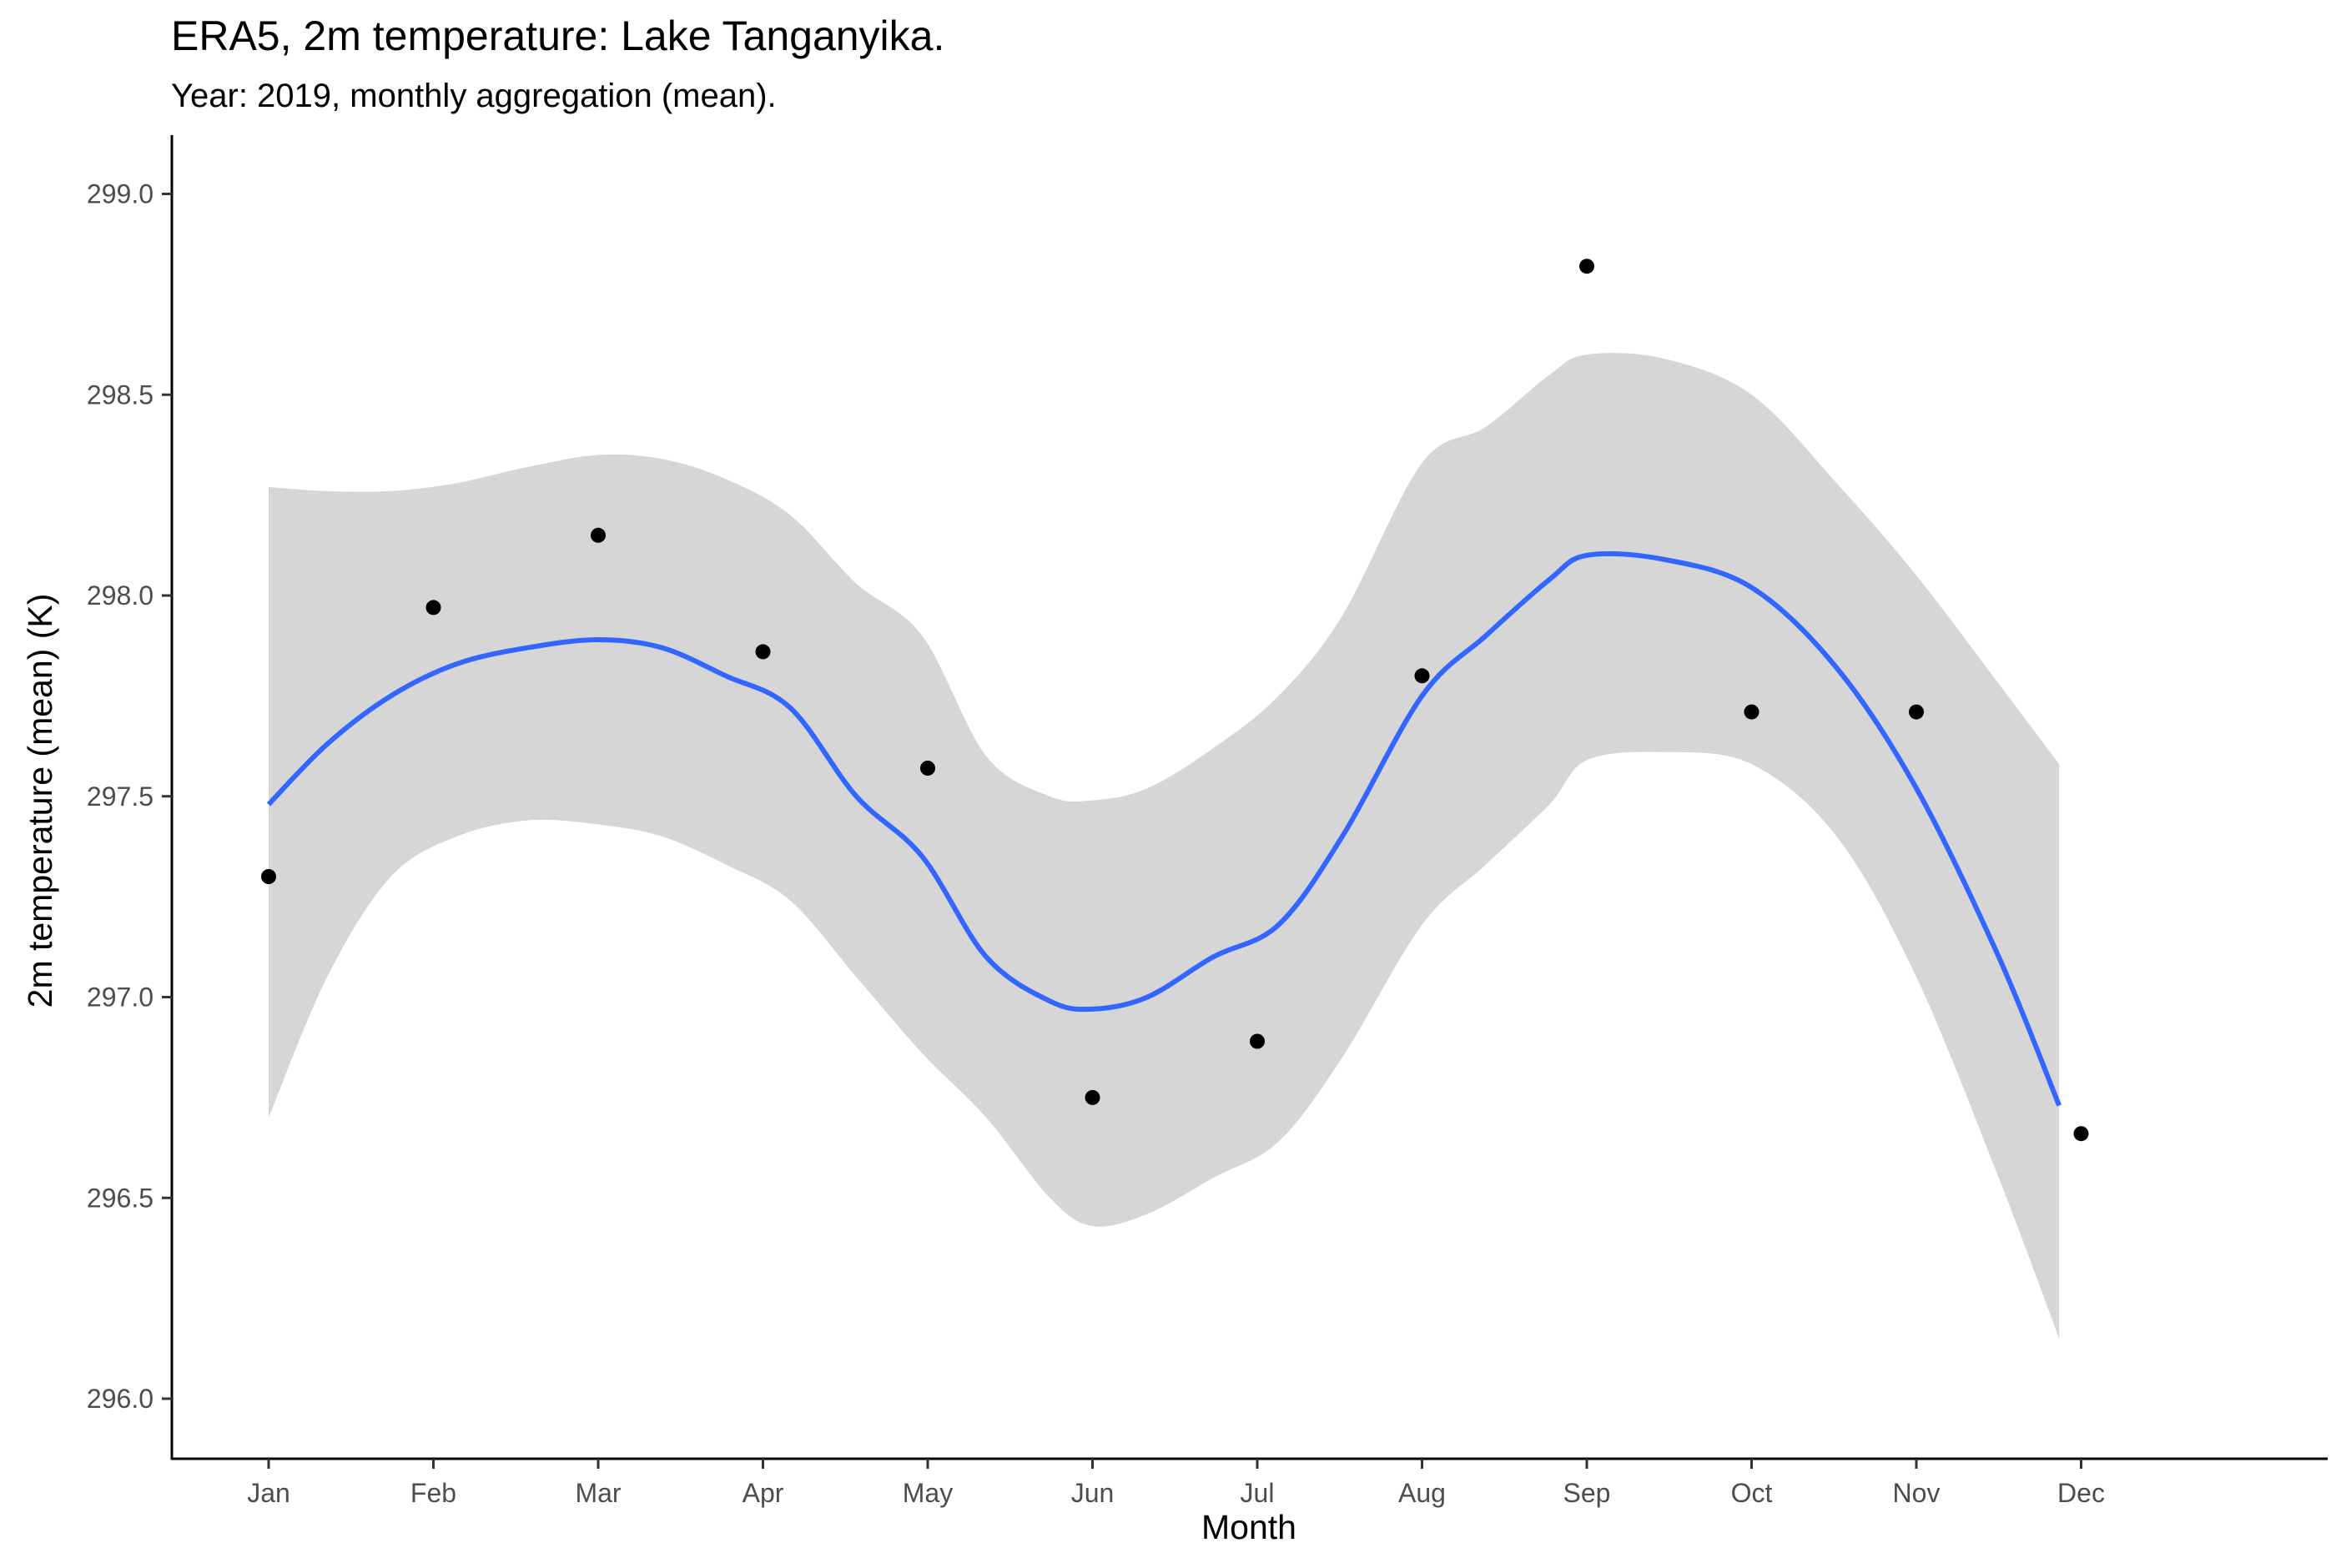  I want to click on x-tick-label-aug: Aug, so click(1422, 1493).